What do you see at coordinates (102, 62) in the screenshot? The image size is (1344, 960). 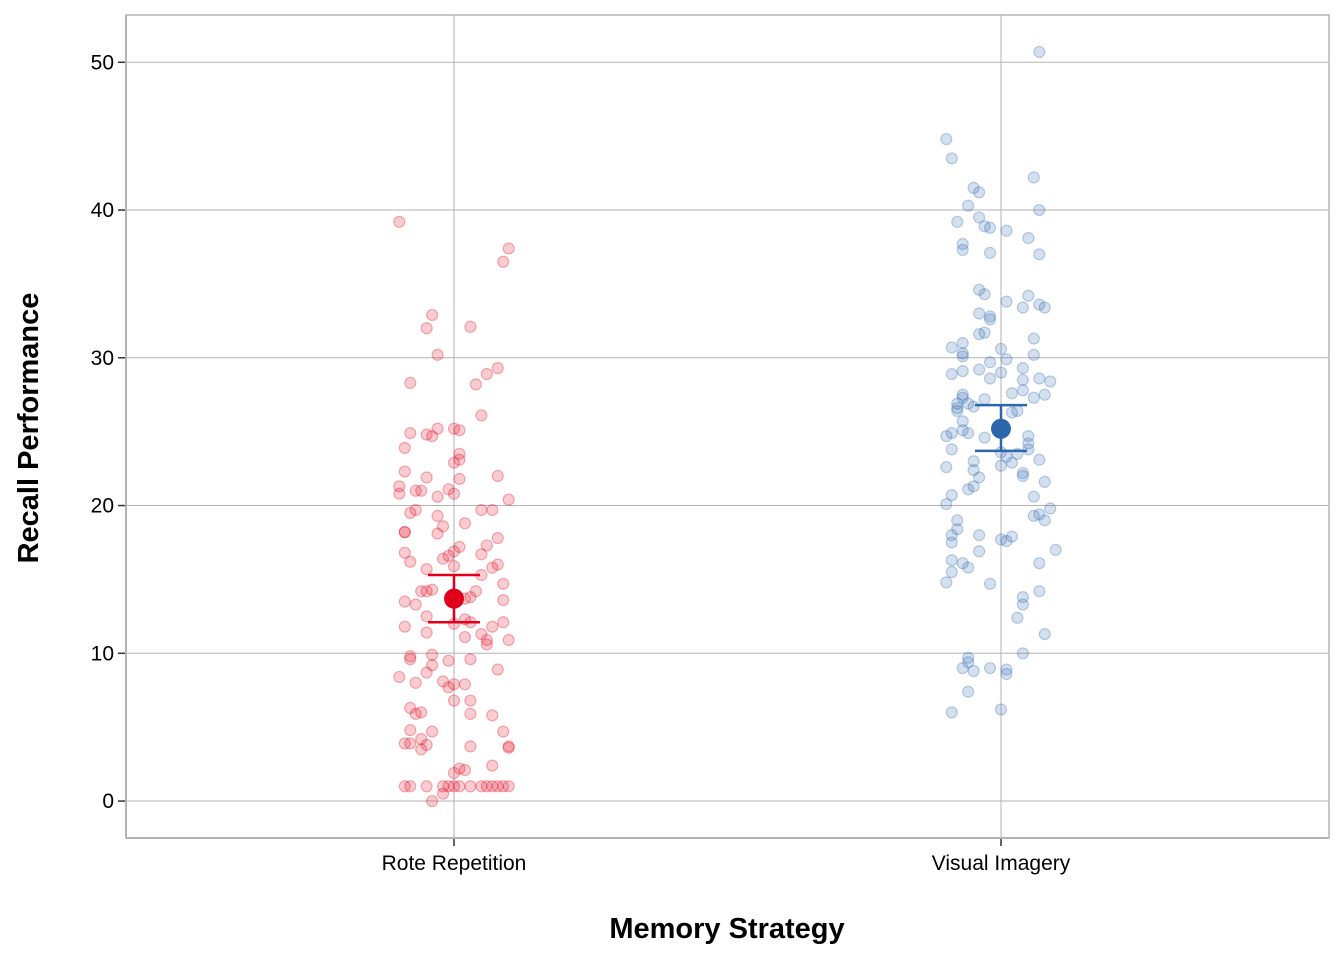 I see `y-tick-label: 50` at bounding box center [102, 62].